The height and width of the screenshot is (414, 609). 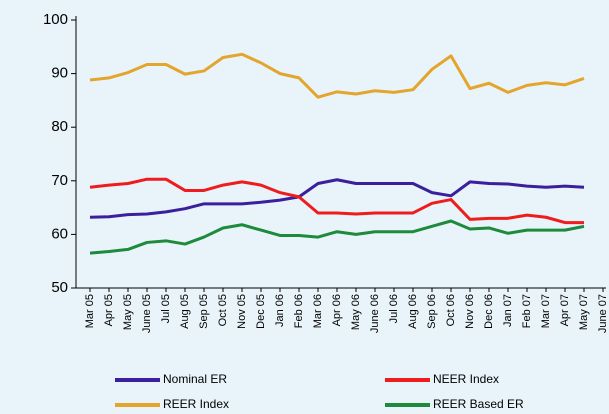 What do you see at coordinates (478, 404) in the screenshot?
I see `legend-label: REER Based ER` at bounding box center [478, 404].